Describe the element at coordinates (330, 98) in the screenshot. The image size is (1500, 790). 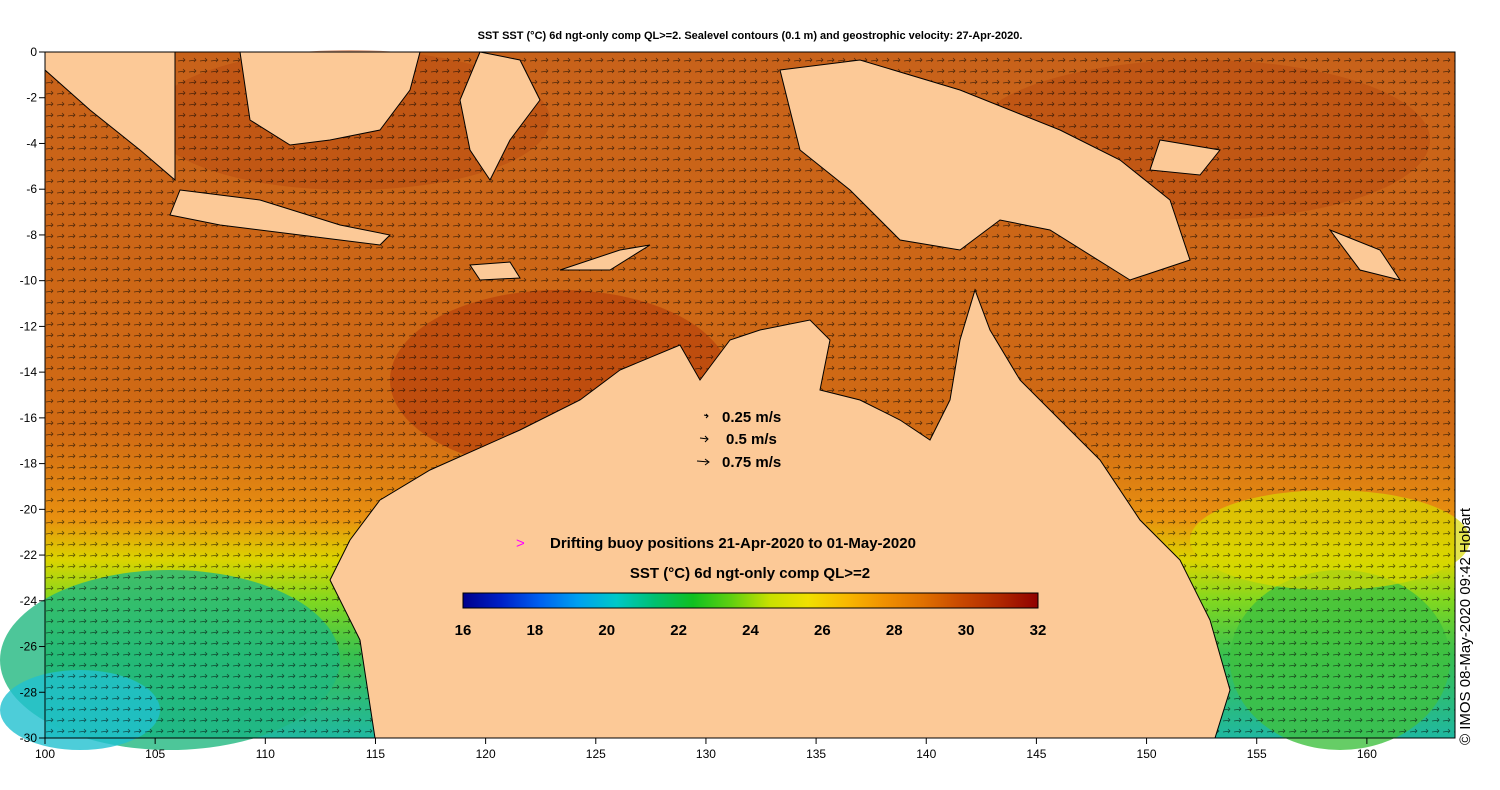
I see `borneo-landmass` at that location.